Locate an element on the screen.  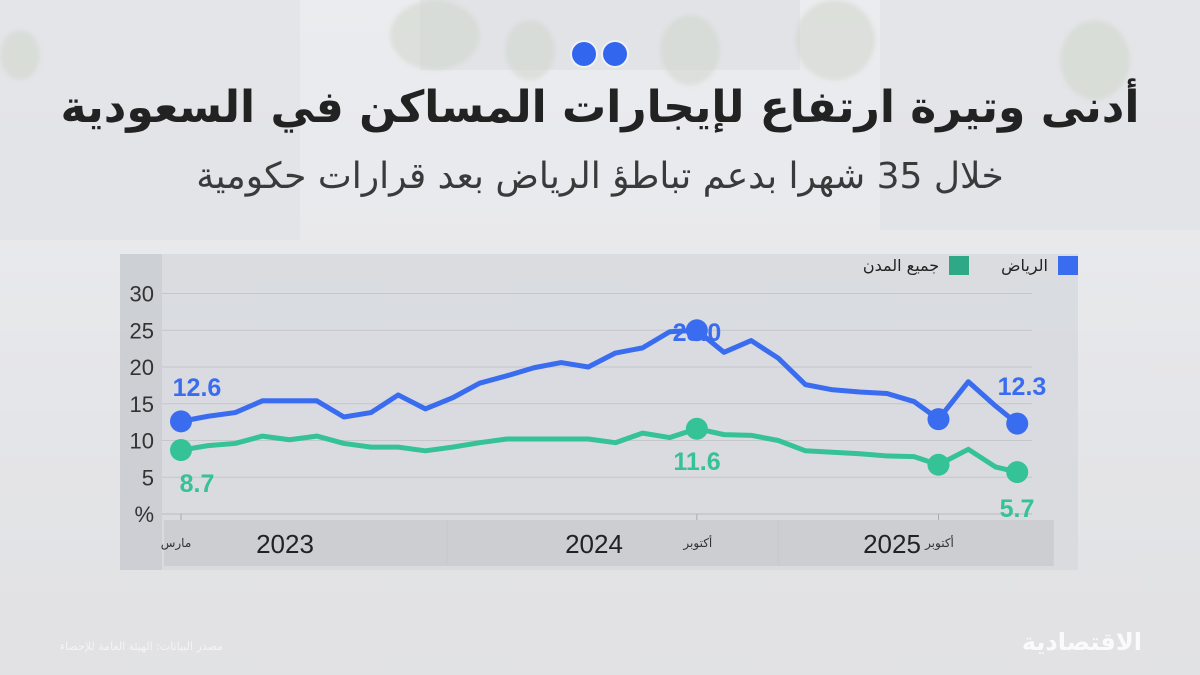
value-annotation: 8.7 is located at coordinates (197, 484).